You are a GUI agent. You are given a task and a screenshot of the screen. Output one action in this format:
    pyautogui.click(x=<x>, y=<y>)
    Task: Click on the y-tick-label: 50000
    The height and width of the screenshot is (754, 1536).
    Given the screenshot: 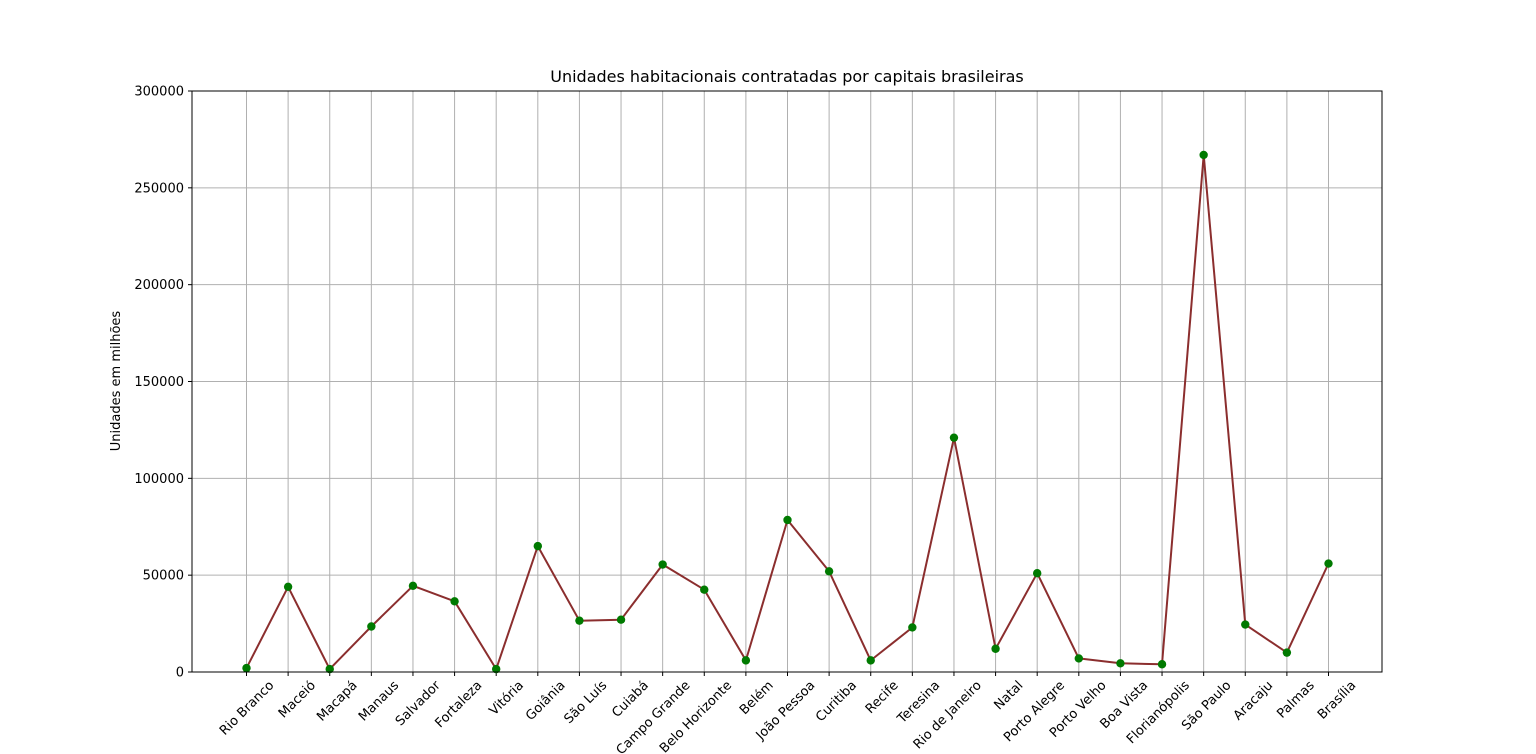 What is the action you would take?
    pyautogui.click(x=163, y=576)
    